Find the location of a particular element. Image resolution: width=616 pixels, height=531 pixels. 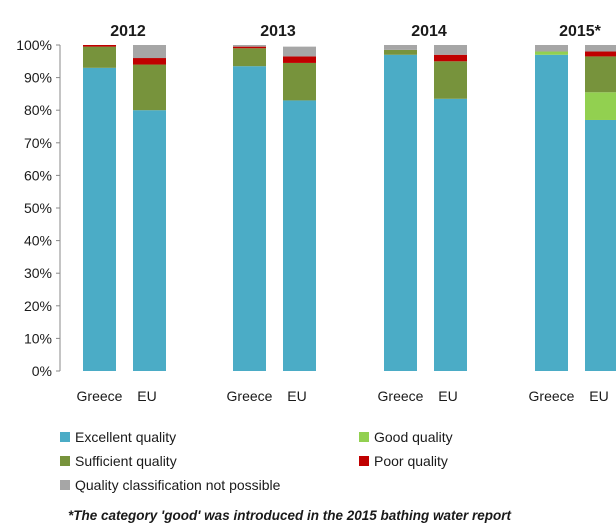

y-tick-label: 100% is located at coordinates (34, 45).